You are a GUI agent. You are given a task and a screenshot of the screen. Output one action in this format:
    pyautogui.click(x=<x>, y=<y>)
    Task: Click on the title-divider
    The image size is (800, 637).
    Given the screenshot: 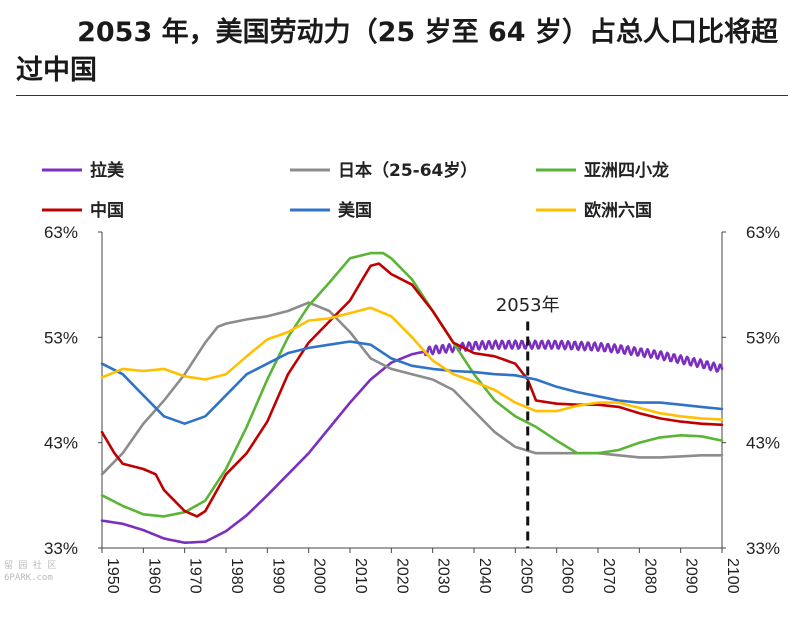 What is the action you would take?
    pyautogui.click(x=402, y=95)
    